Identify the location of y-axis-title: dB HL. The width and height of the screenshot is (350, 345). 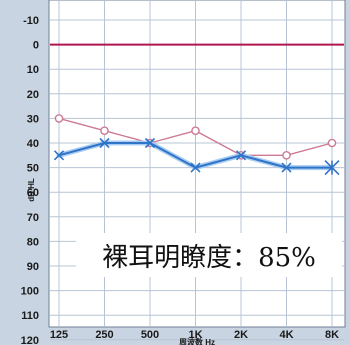
(31, 190).